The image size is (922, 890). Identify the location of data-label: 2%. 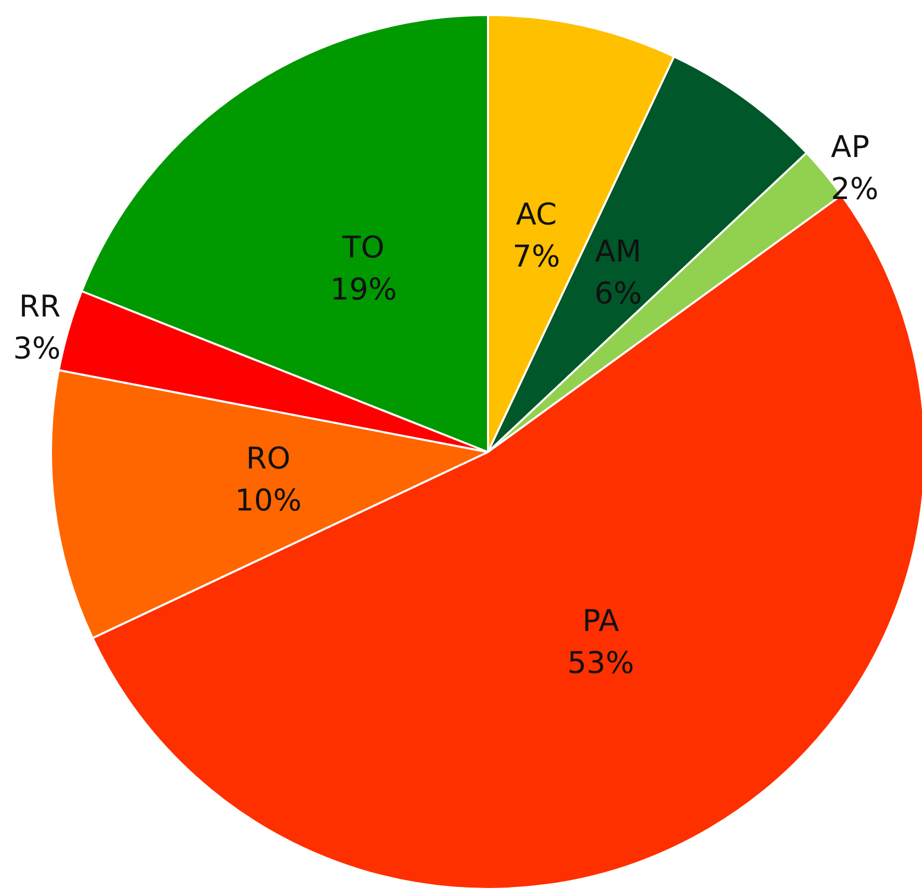
(854, 189).